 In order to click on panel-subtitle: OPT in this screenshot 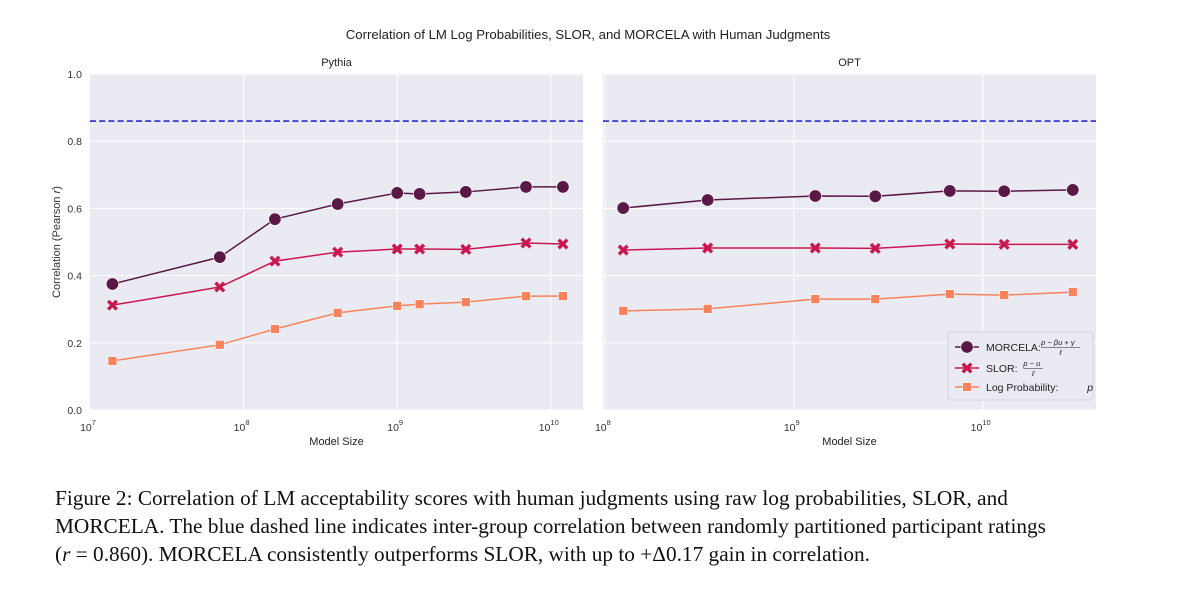, I will do `click(849, 63)`.